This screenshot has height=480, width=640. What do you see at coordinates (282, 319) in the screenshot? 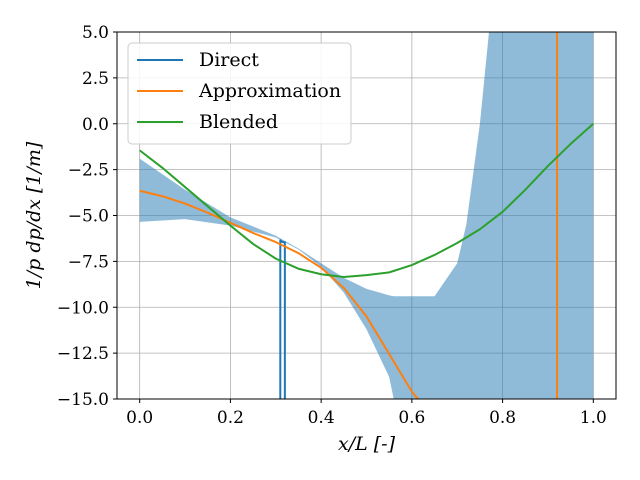
I see `series-line-direct` at bounding box center [282, 319].